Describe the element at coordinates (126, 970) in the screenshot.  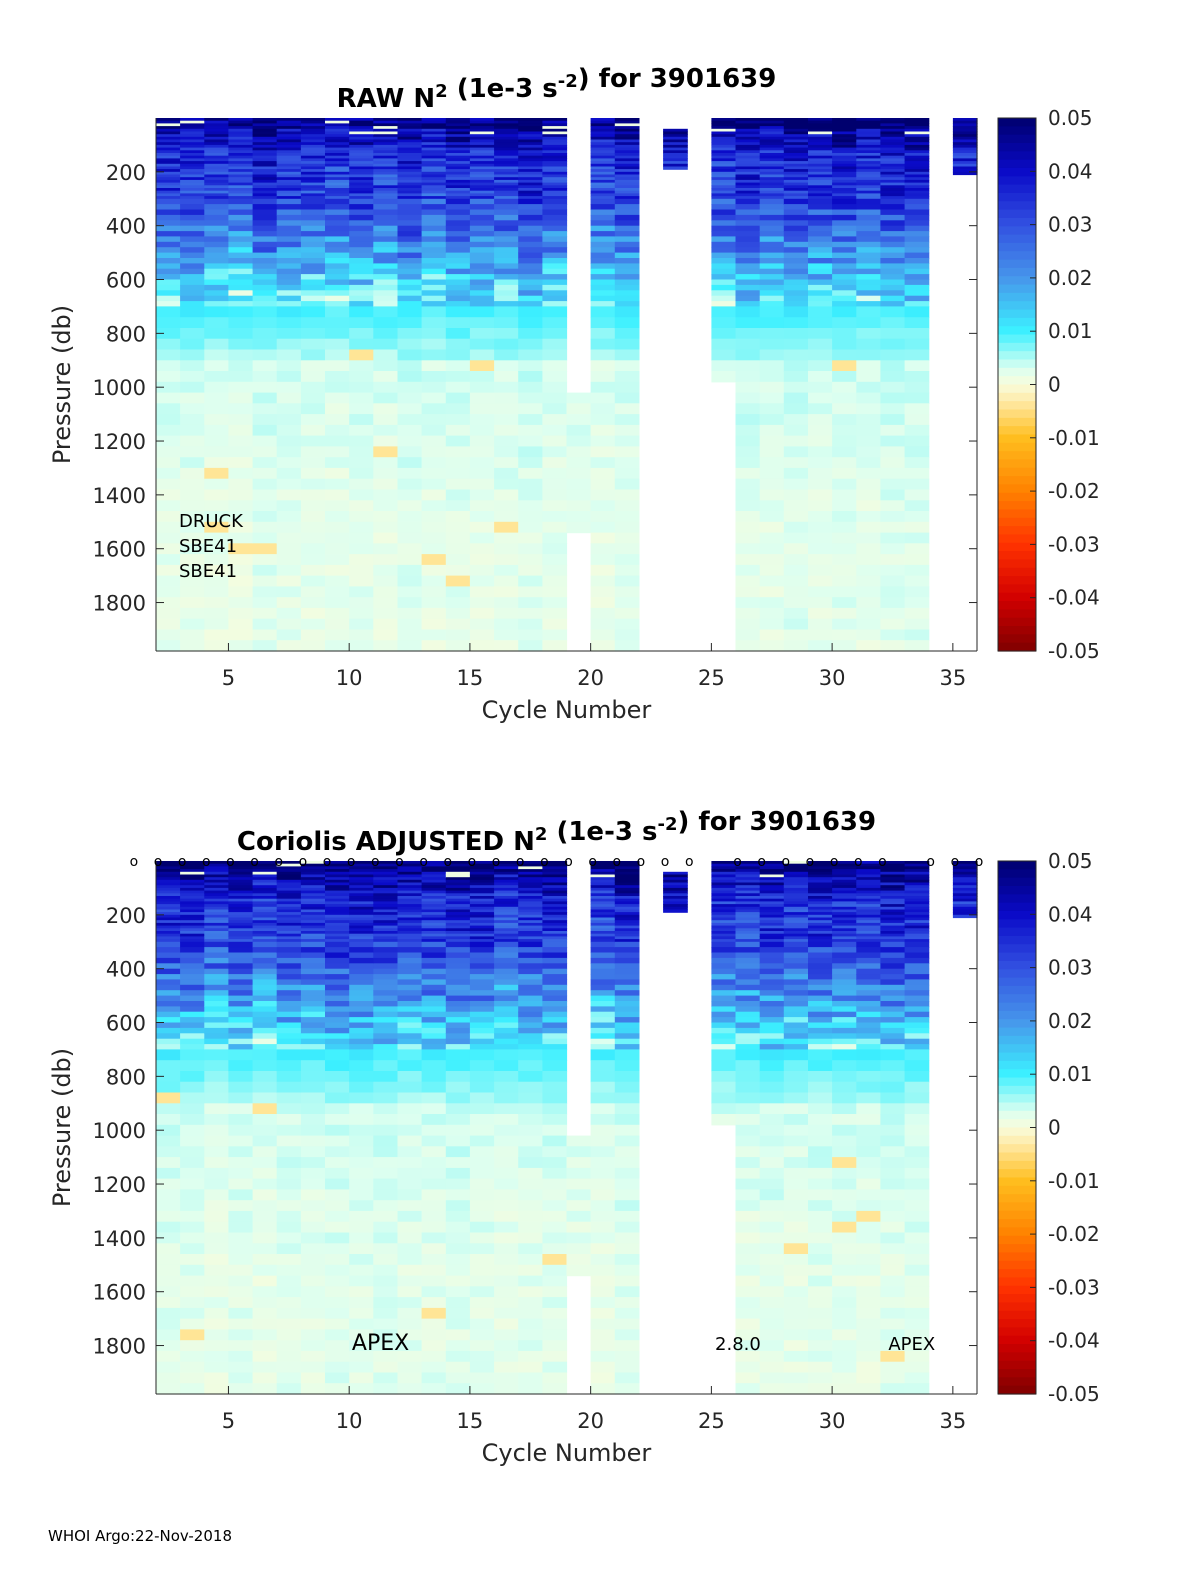
I see `y-tick-label: 400` at that location.